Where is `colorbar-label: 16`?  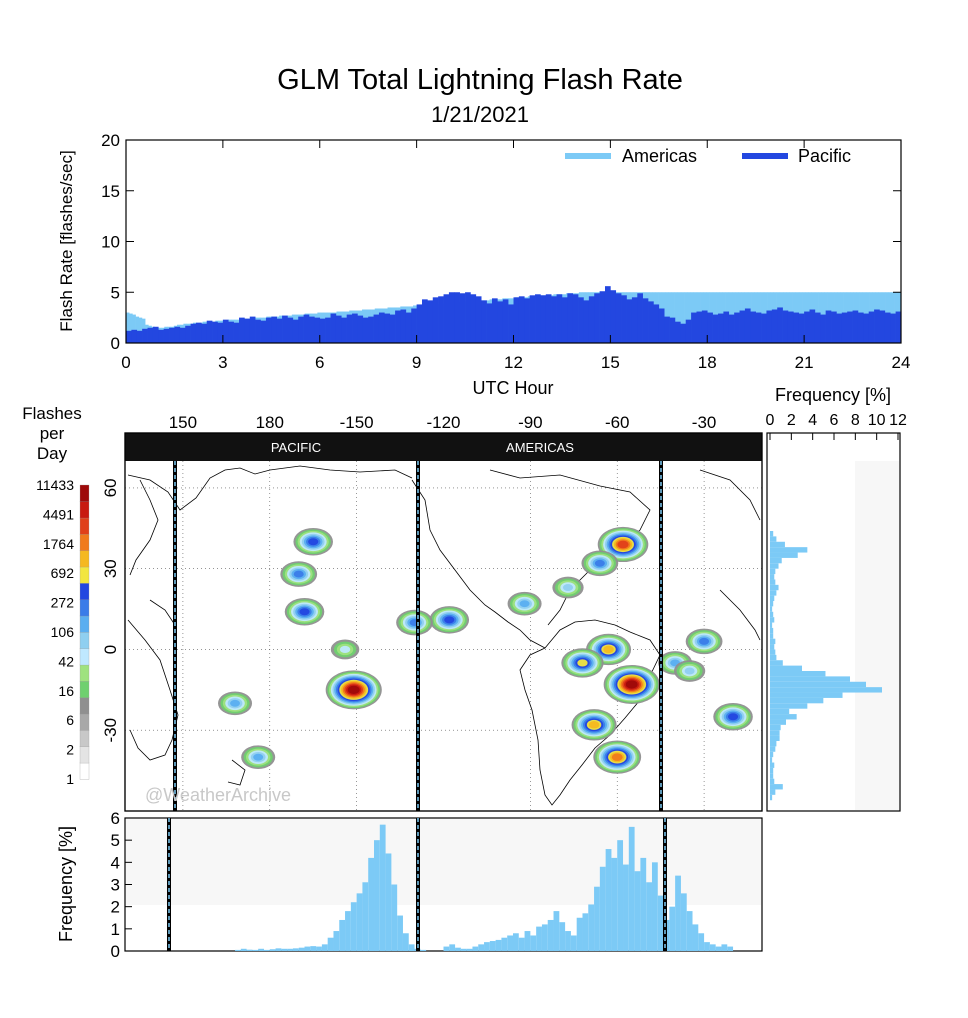
colorbar-label: 16 is located at coordinates (66, 691).